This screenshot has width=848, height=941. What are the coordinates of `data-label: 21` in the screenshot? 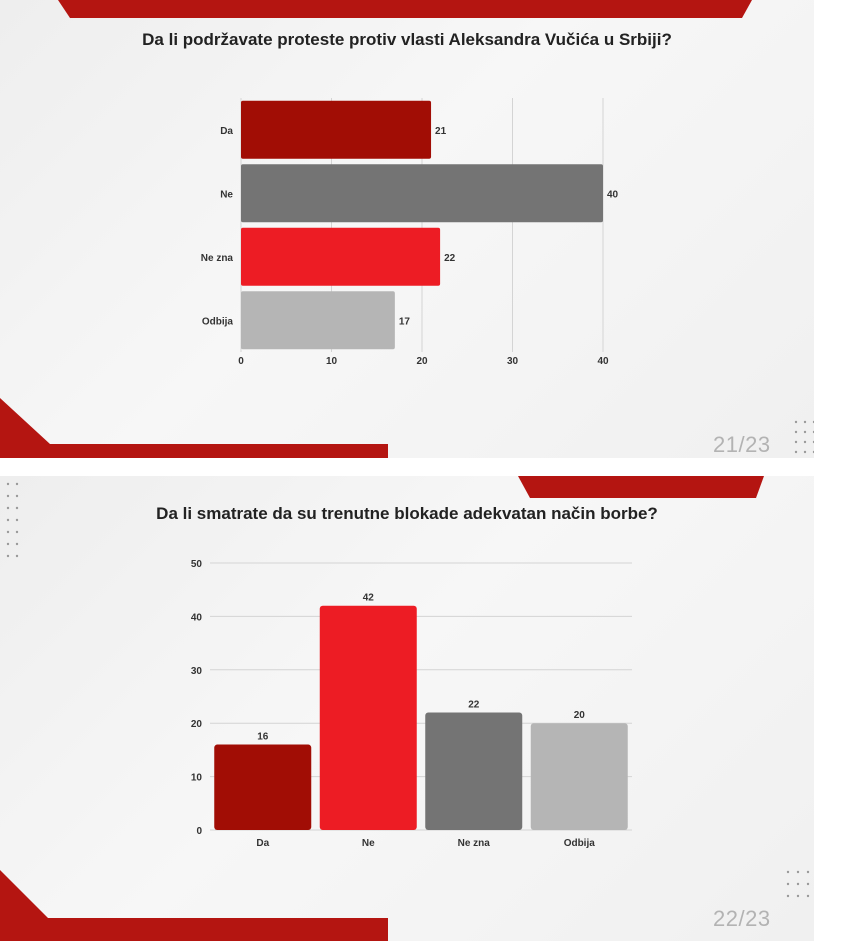 It's located at (441, 131).